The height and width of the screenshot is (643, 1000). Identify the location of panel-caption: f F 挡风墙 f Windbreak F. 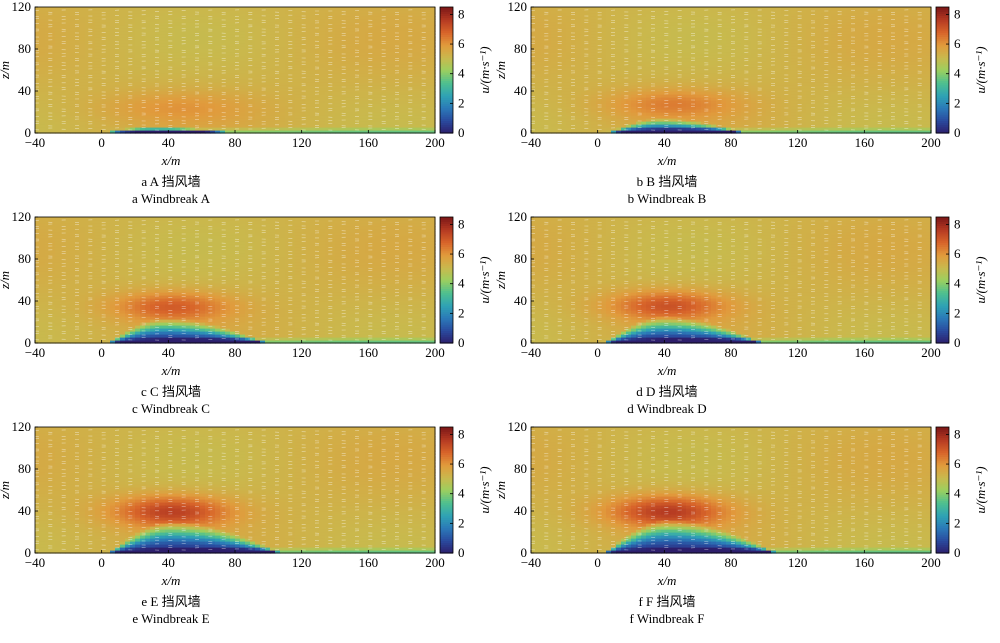
(667, 610).